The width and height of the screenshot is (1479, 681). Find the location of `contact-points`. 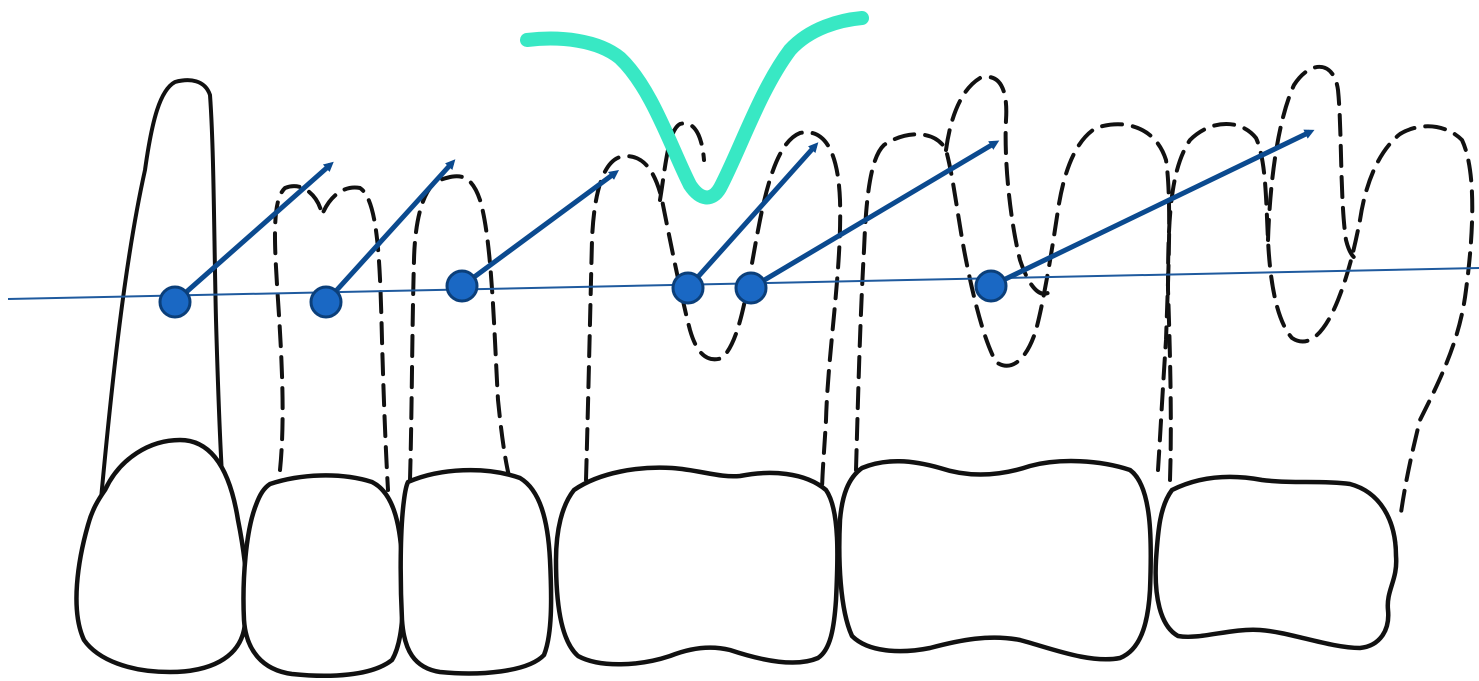

contact-points is located at coordinates (583, 294).